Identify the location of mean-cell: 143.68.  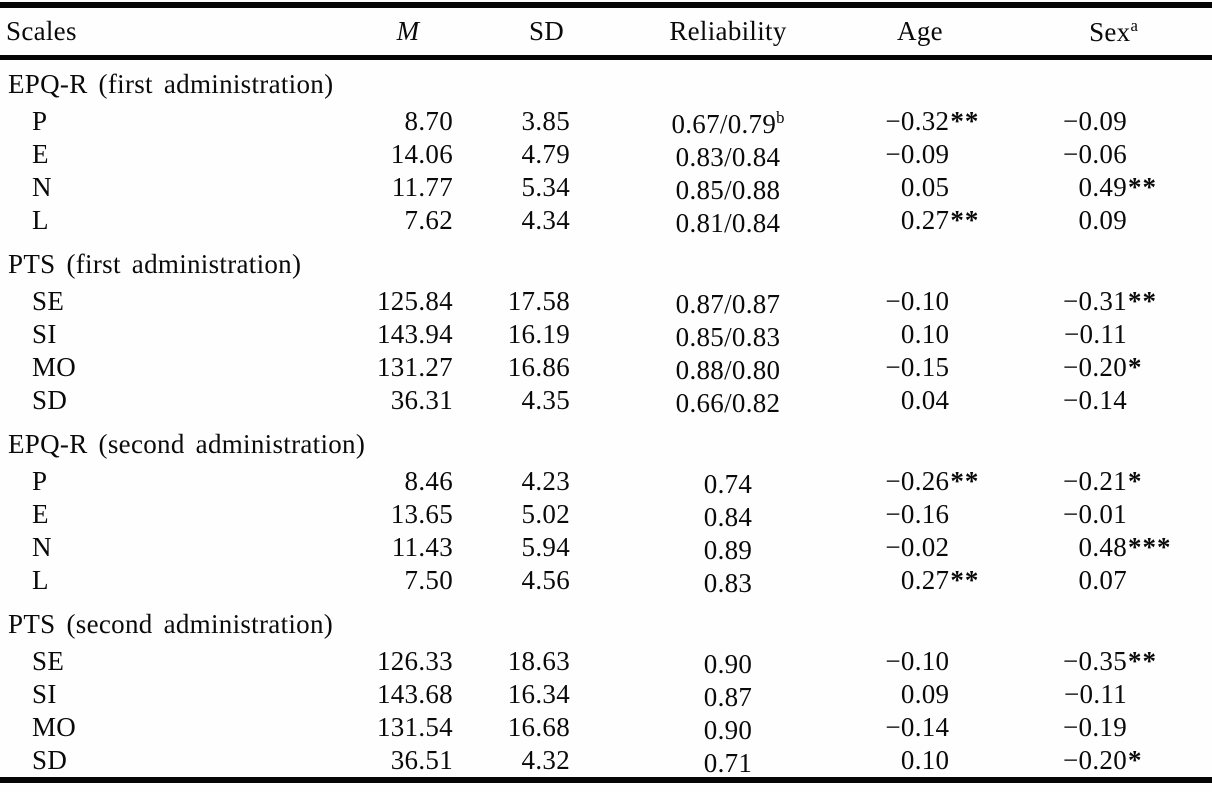
(414, 693).